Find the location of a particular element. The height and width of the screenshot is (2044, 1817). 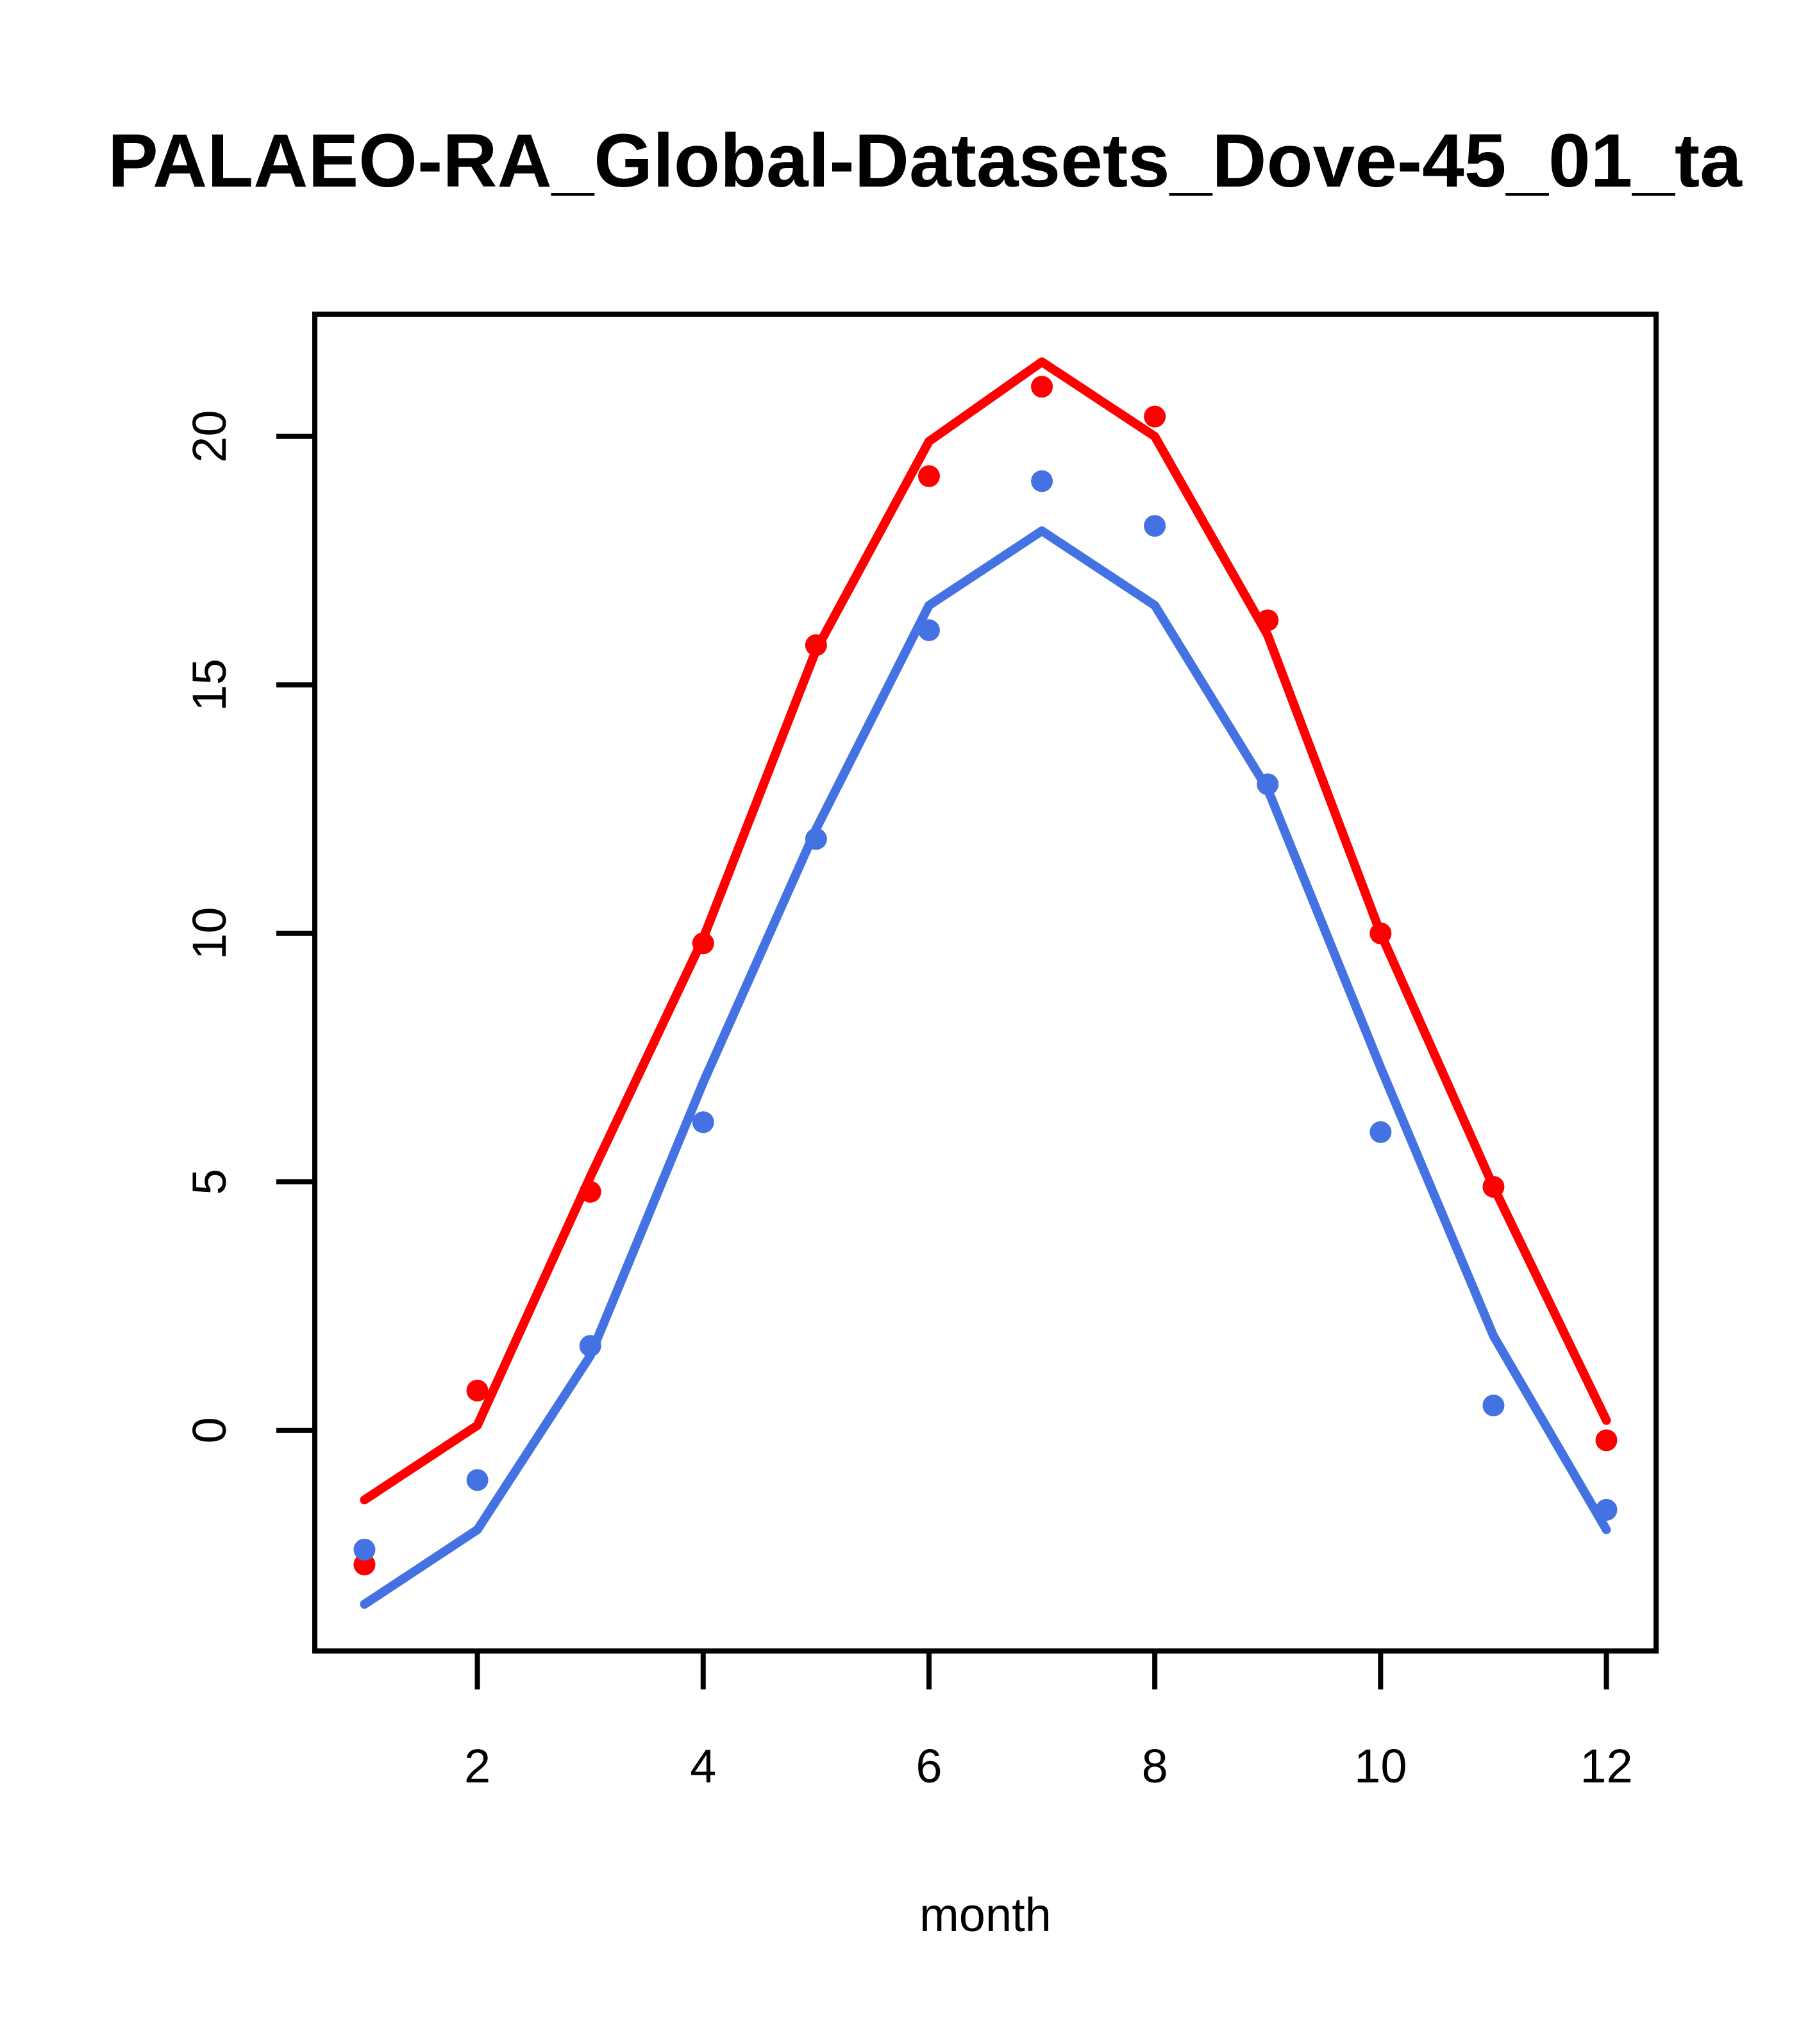

x-tick-label: 8 is located at coordinates (1155, 1766).